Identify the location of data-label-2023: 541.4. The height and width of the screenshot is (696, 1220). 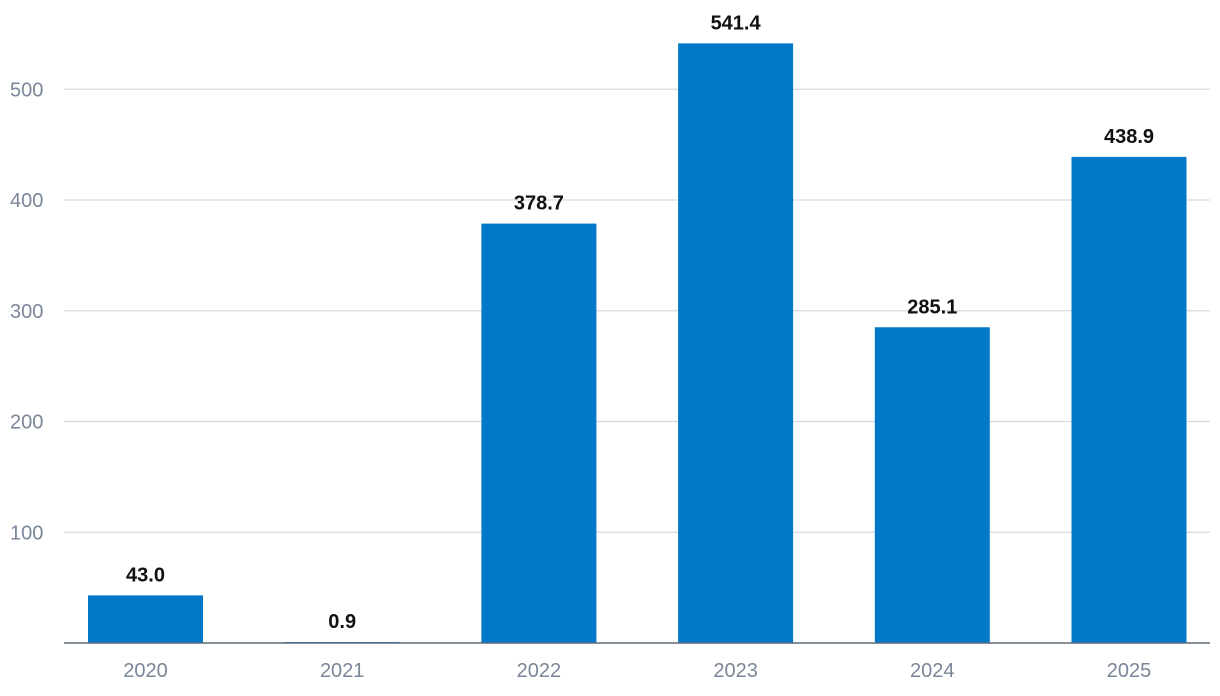
(736, 23).